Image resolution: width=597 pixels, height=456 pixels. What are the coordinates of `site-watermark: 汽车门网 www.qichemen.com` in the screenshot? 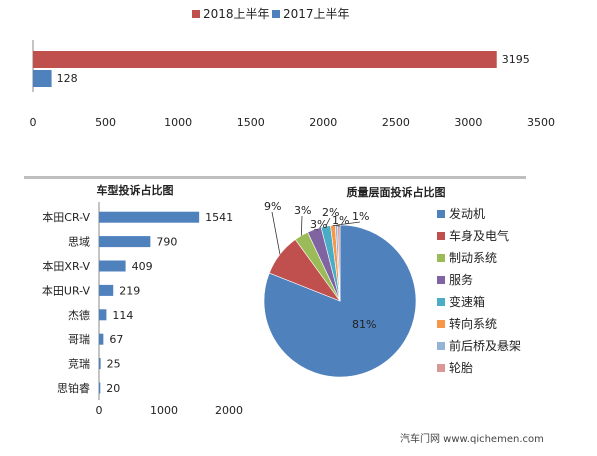 It's located at (472, 438).